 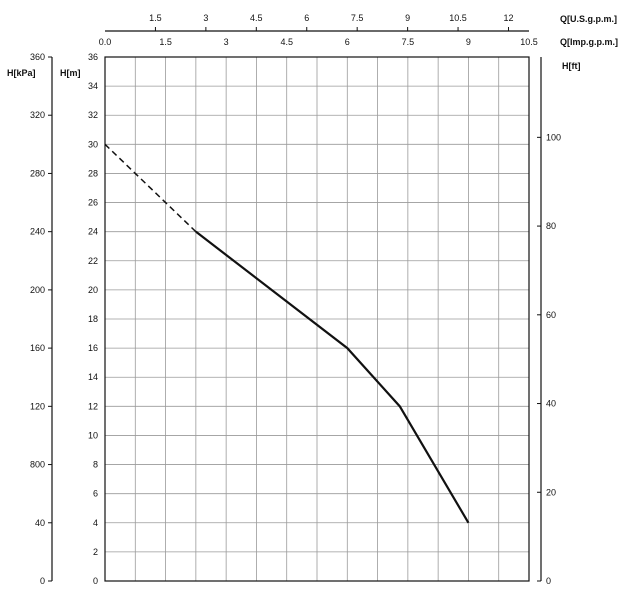 I want to click on ft-tick-label: 100, so click(x=553, y=137).